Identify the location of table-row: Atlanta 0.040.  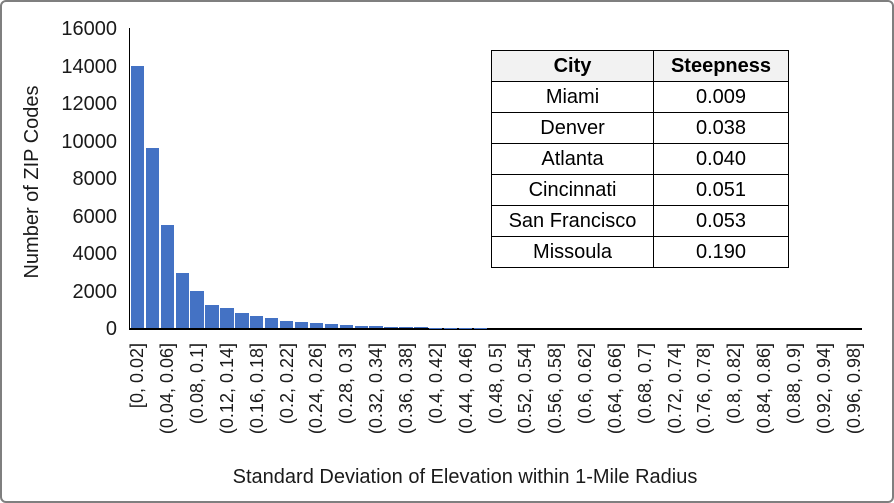
(640, 159).